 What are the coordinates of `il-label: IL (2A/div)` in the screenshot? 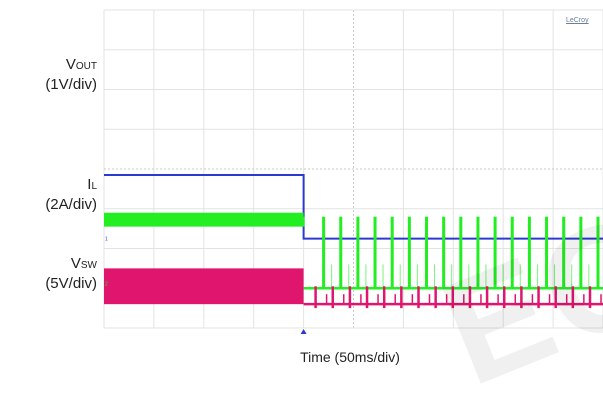 It's located at (71, 194).